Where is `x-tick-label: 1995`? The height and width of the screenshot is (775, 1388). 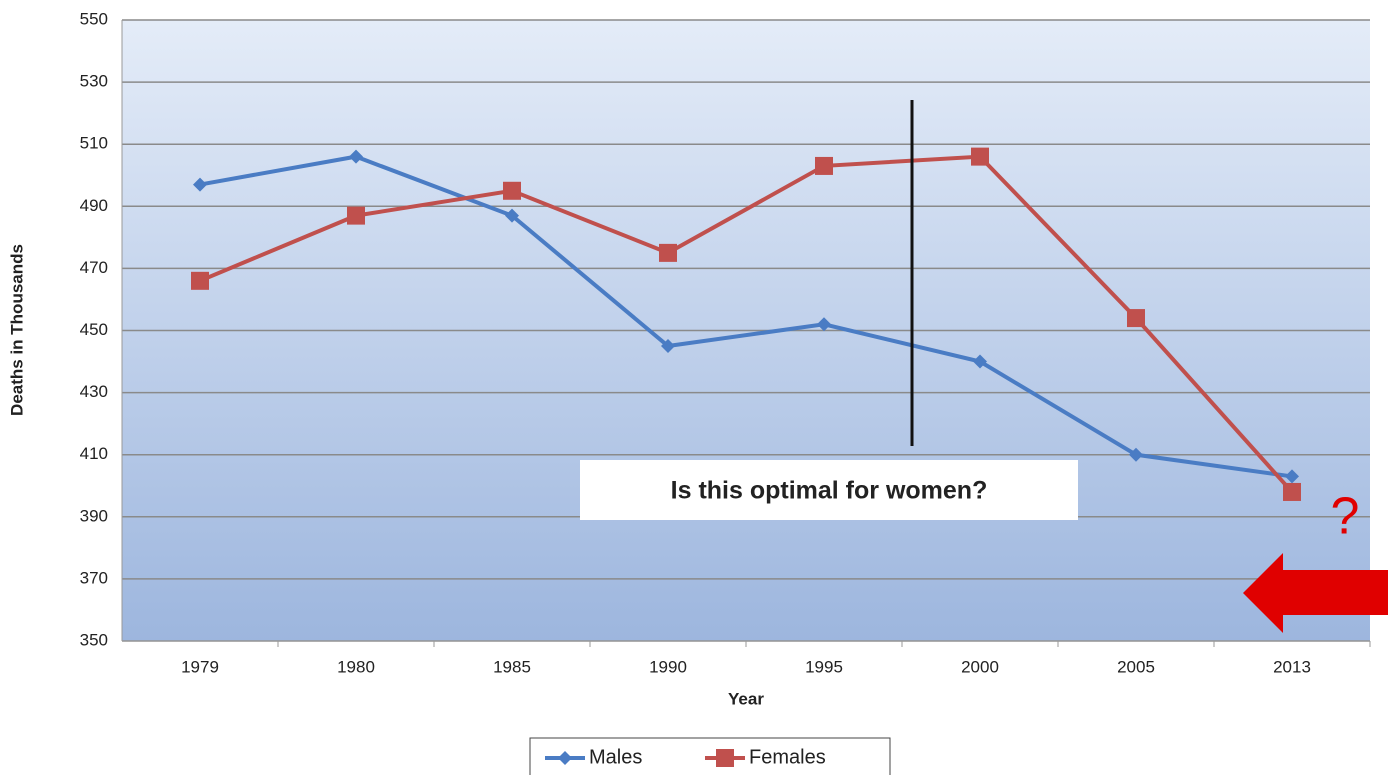
x-tick-label: 1995 is located at coordinates (824, 666).